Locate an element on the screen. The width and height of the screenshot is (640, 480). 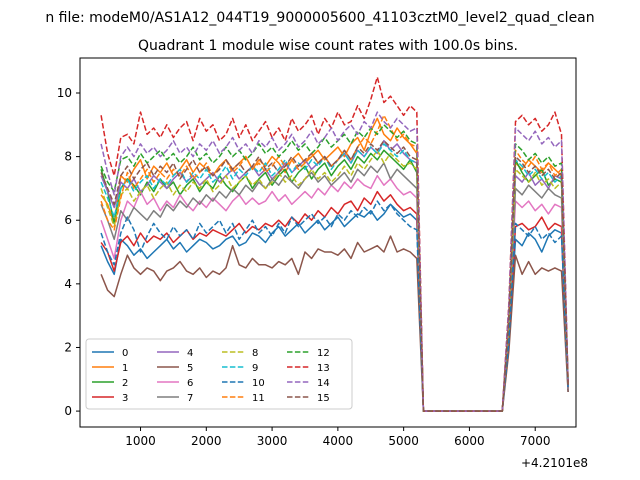
legend-label-13: 13 is located at coordinates (323, 368).